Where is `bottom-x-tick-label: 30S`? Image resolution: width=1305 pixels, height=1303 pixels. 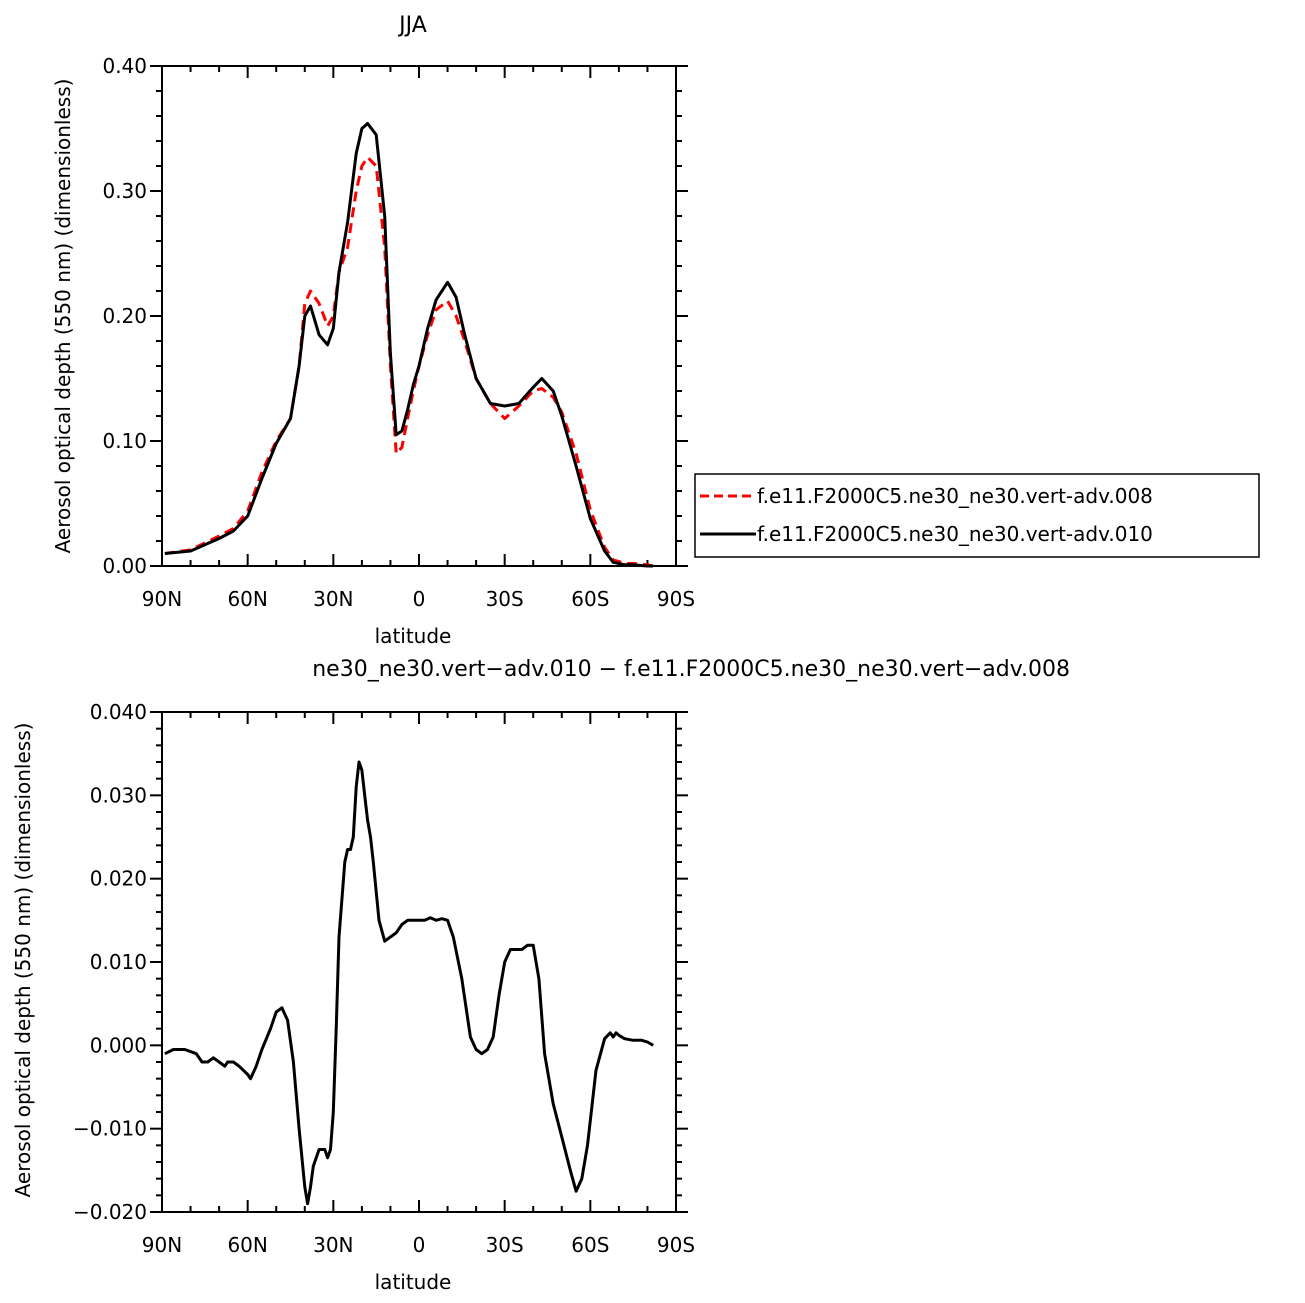 bottom-x-tick-label: 30S is located at coordinates (505, 1245).